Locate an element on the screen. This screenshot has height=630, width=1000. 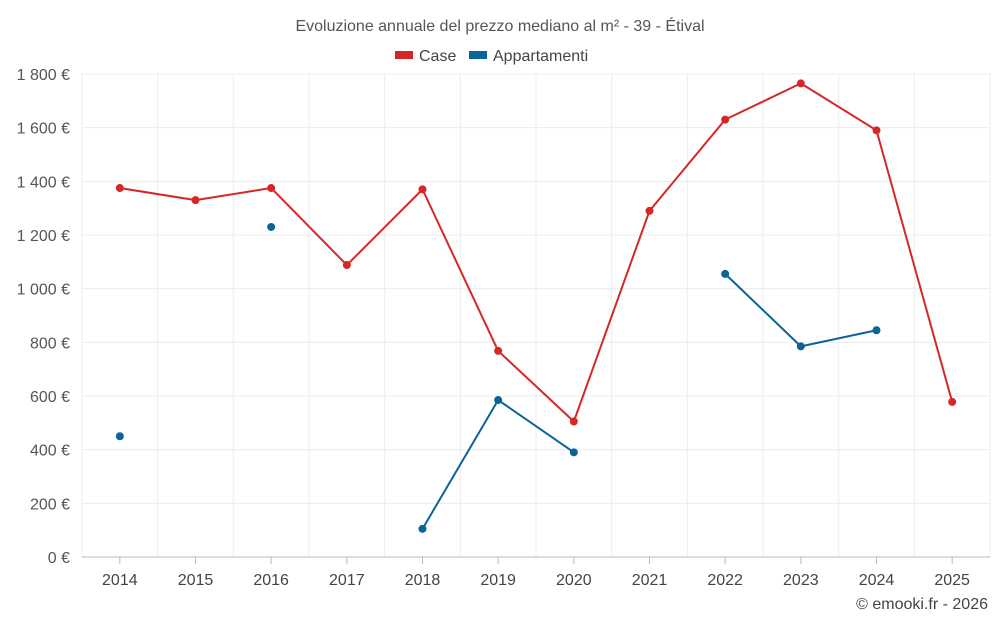
x-tick-label: 2021 is located at coordinates (650, 580).